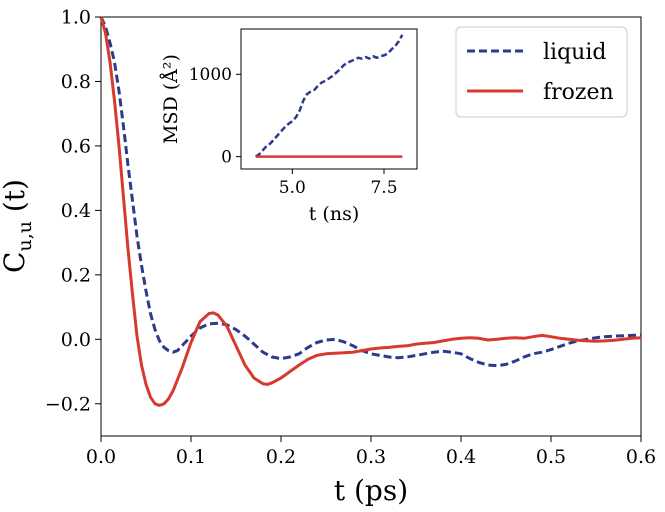  I want to click on legend-liquid-label: liquid, so click(574, 52).